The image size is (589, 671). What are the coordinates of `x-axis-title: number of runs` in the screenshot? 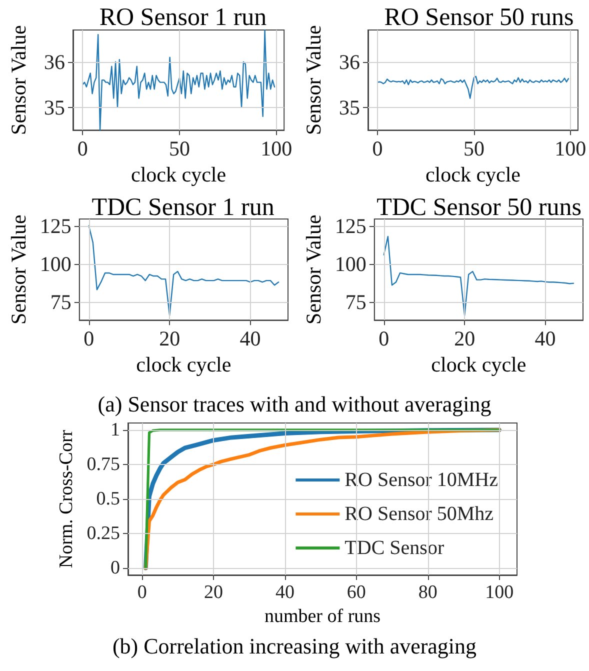 It's located at (322, 616).